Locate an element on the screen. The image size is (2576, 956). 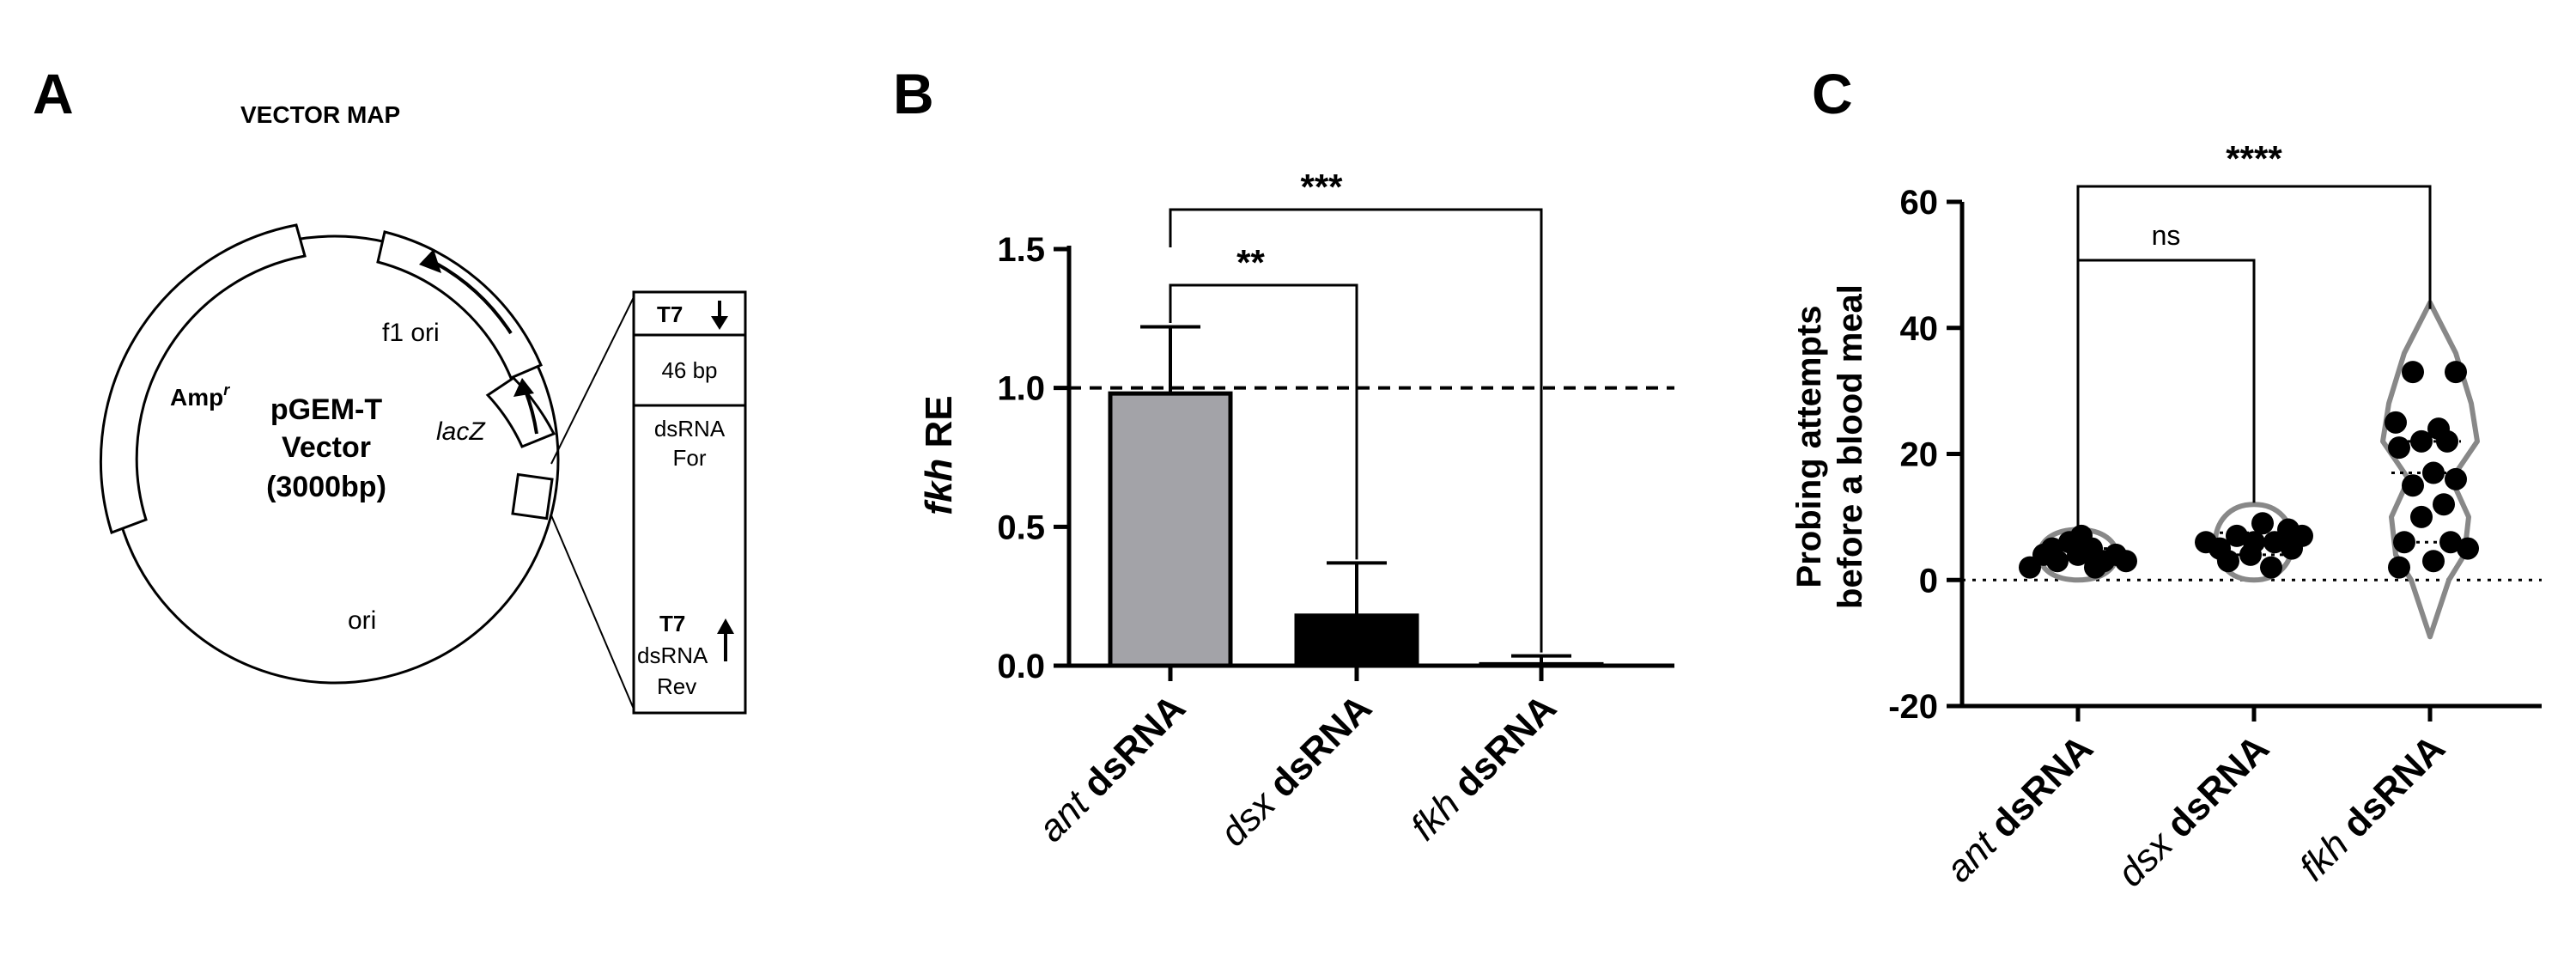
vector-name-line1: pGEM-T is located at coordinates (326, 409).